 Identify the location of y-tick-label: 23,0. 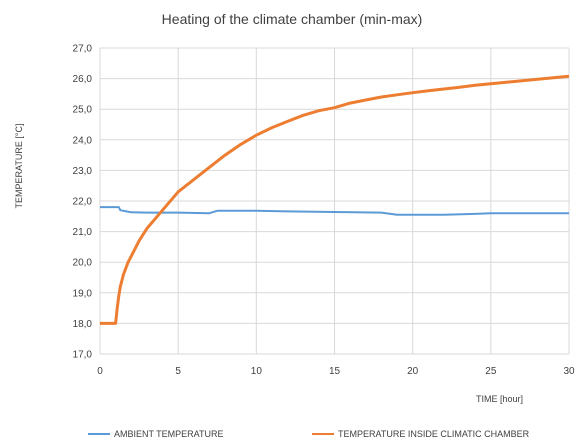
(83, 171).